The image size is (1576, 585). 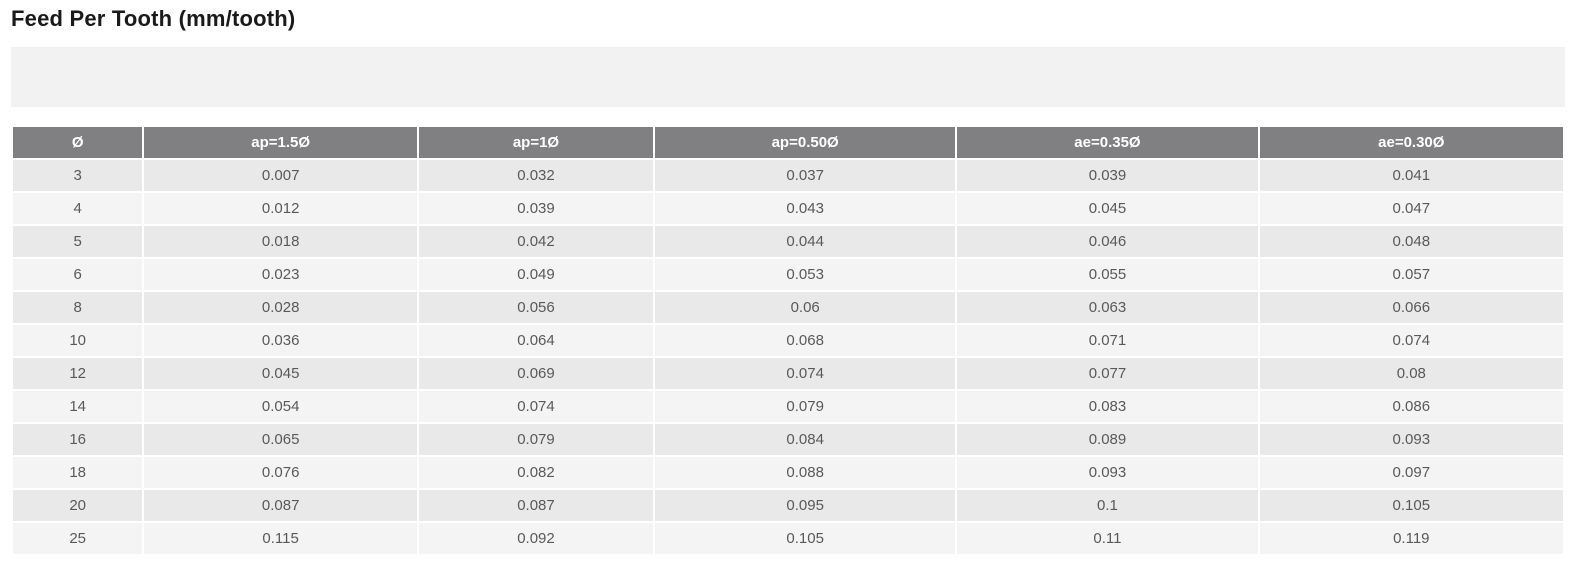 What do you see at coordinates (1411, 241) in the screenshot?
I see `table-cell: 0.048` at bounding box center [1411, 241].